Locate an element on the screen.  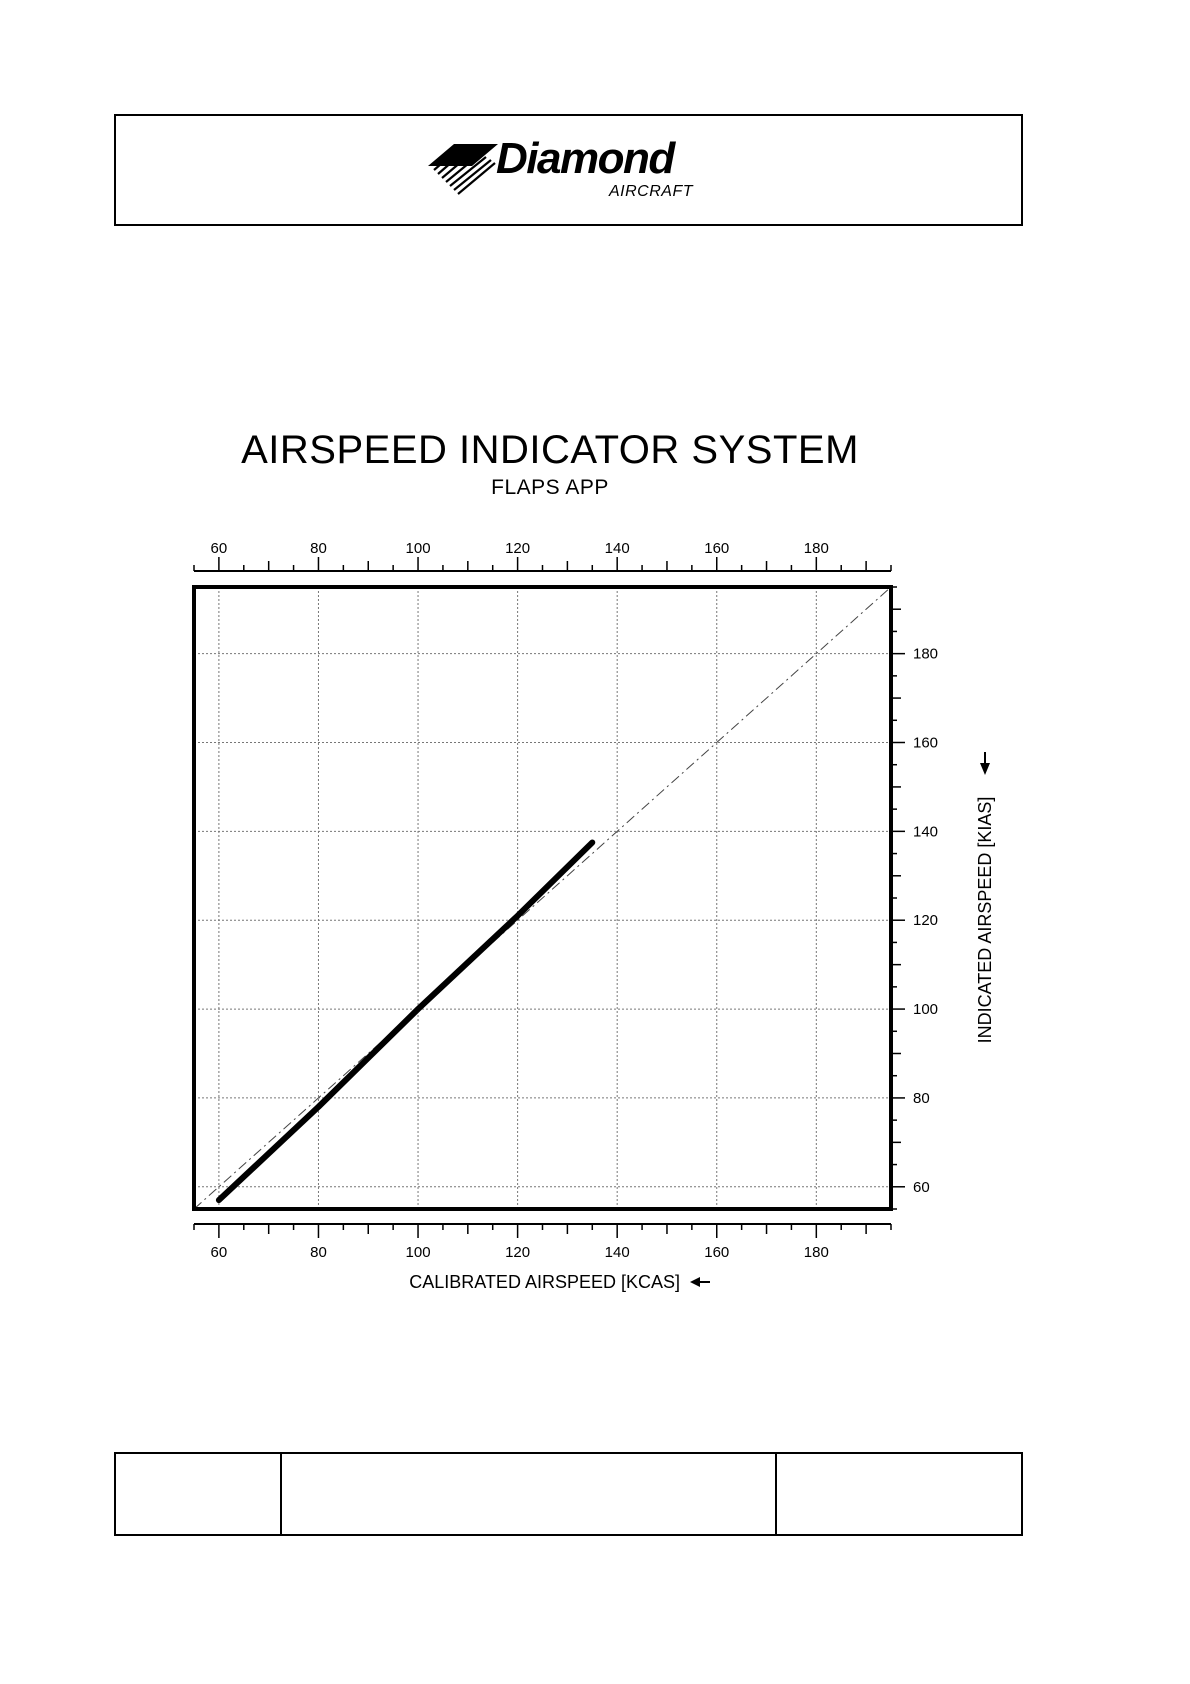
series-layer is located at coordinates (405, 1021).